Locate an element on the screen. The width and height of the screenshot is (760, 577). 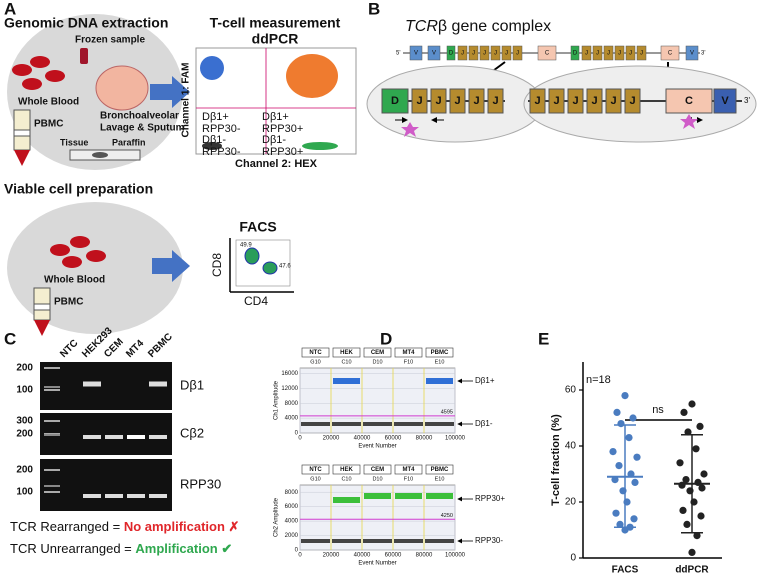
y-tick-label: 4000 is located at coordinates (292, 522).